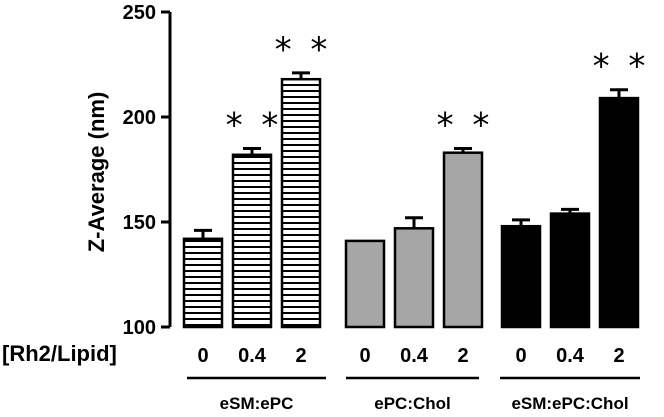 The image size is (664, 417). Describe the element at coordinates (412, 403) in the screenshot. I see `group-label: ePC:Chol` at that location.